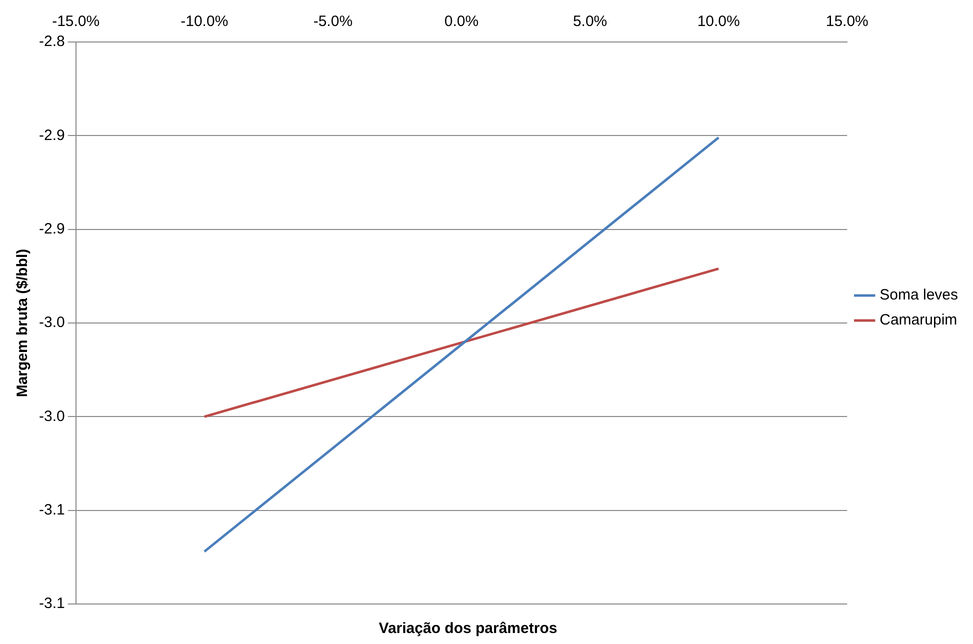 The image size is (973, 644). What do you see at coordinates (847, 21) in the screenshot?
I see `x-tick-label: 15.0%` at bounding box center [847, 21].